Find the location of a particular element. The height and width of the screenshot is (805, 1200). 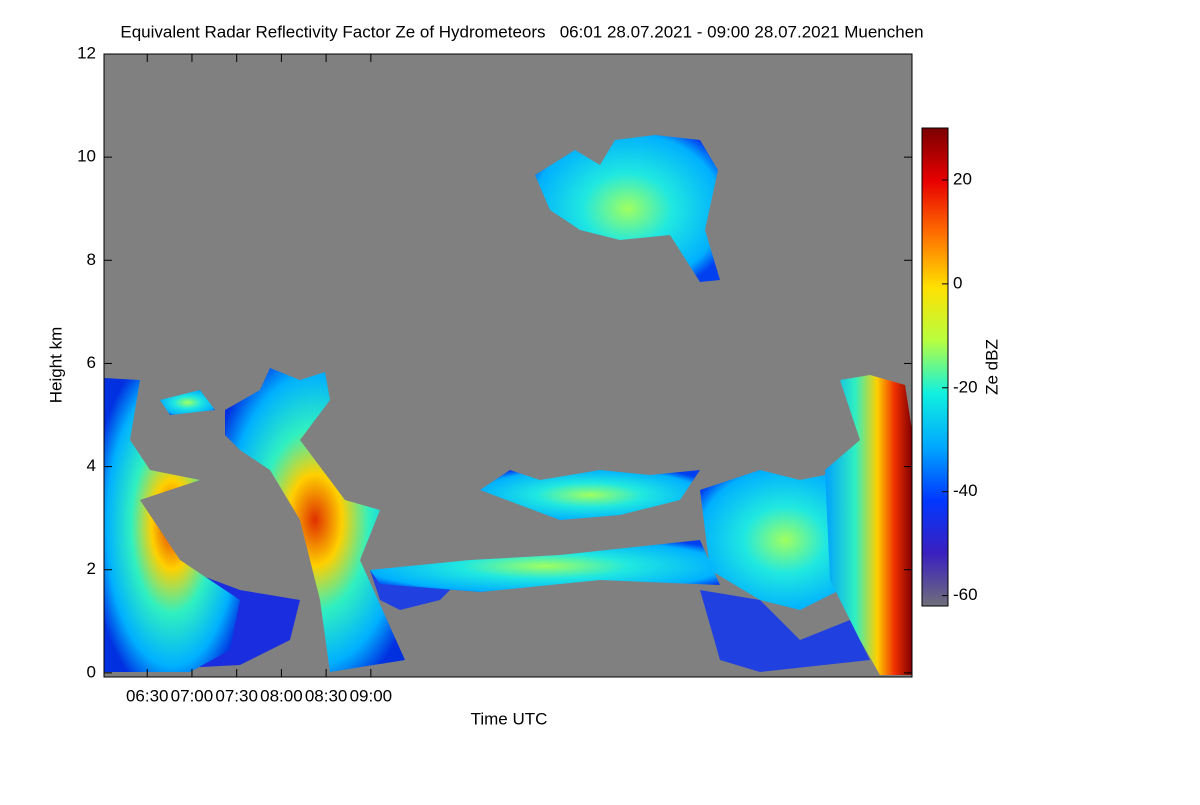

colorbar-tick-label: 0 is located at coordinates (957, 282).